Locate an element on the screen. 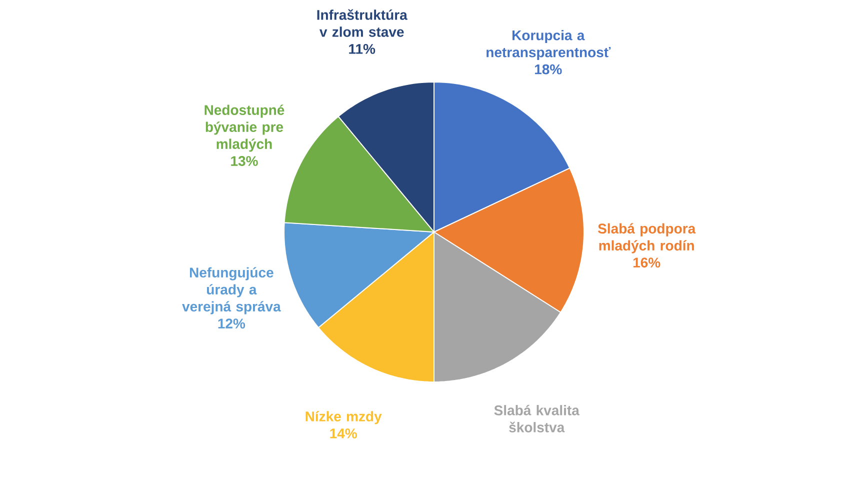  data-label: 14% is located at coordinates (343, 433).